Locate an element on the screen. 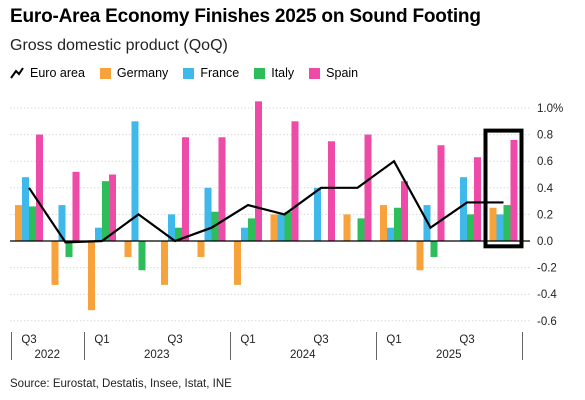 The width and height of the screenshot is (585, 400). chart-subtitle: Gross domestic product (QoQ) is located at coordinates (119, 45).